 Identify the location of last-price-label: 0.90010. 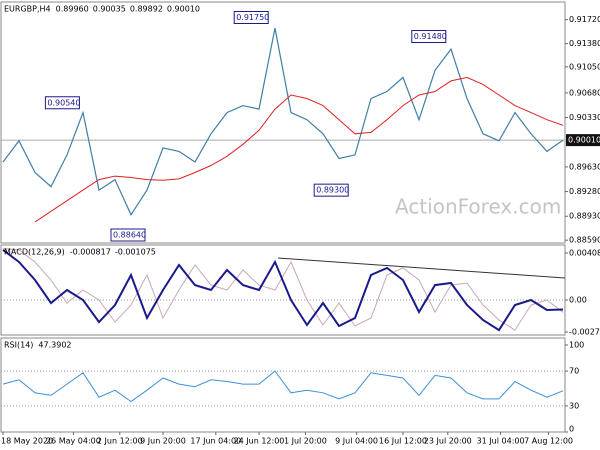
(584, 140).